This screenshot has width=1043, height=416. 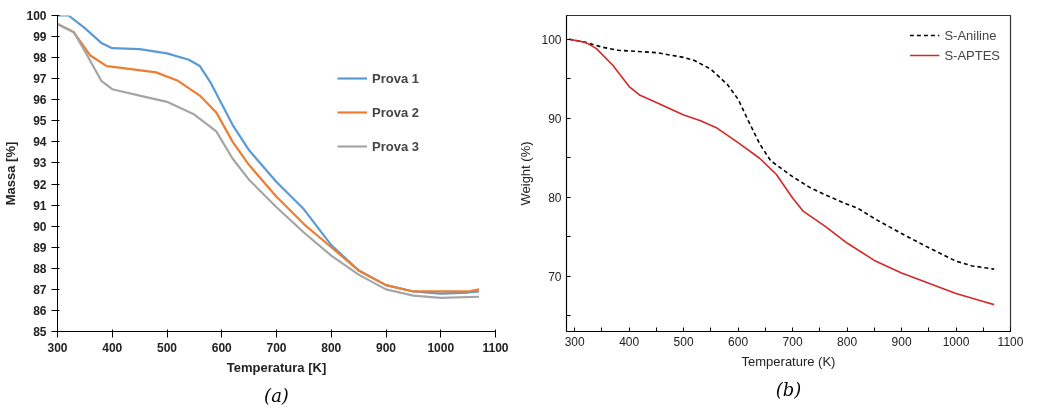 What do you see at coordinates (276, 367) in the screenshot?
I see `x-axis-title: Temperatura [K]` at bounding box center [276, 367].